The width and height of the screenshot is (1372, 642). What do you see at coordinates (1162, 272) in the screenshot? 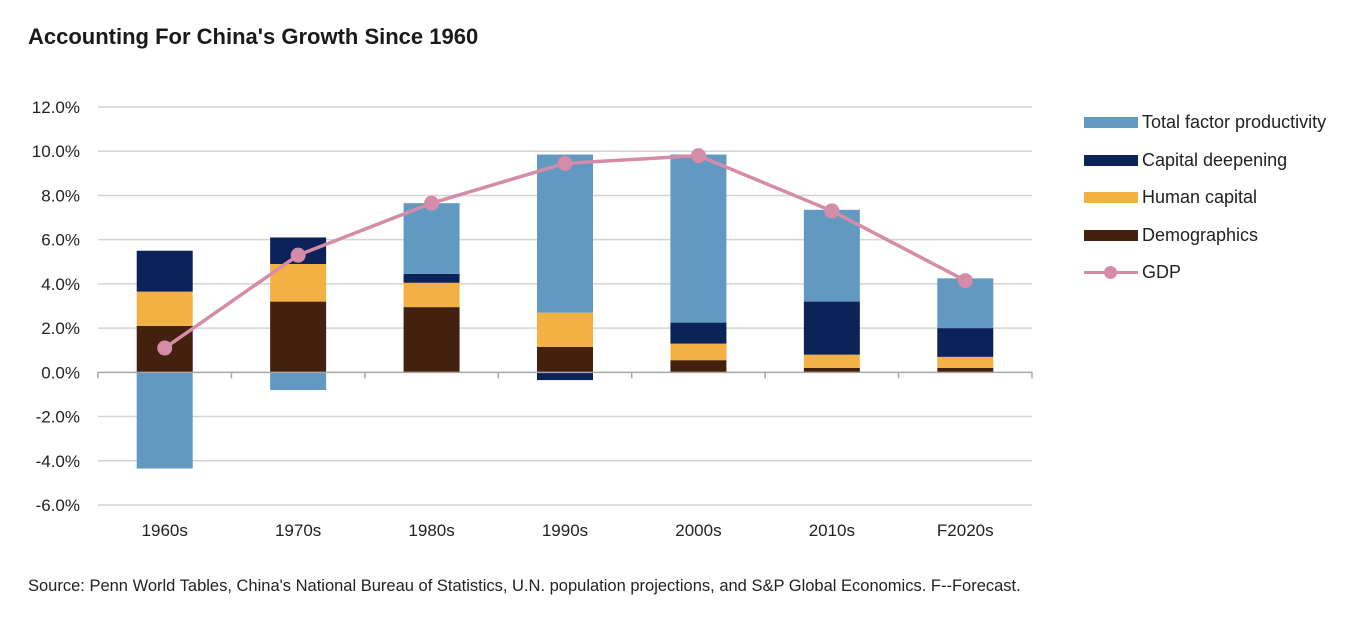
I see `legend-label: GDP` at bounding box center [1162, 272].